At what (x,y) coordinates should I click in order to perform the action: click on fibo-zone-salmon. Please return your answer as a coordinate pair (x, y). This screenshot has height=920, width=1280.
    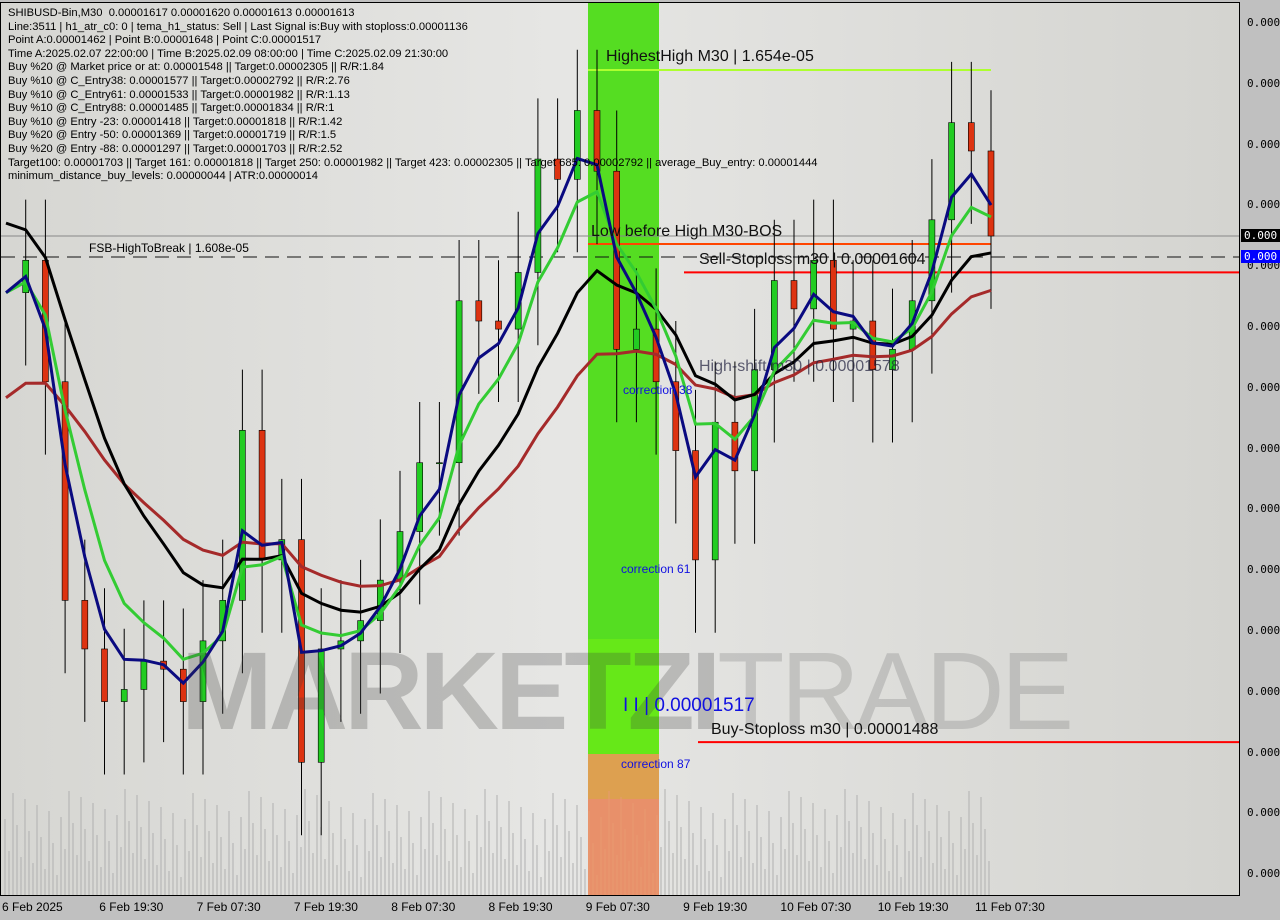
    Looking at the image, I should click on (623, 847).